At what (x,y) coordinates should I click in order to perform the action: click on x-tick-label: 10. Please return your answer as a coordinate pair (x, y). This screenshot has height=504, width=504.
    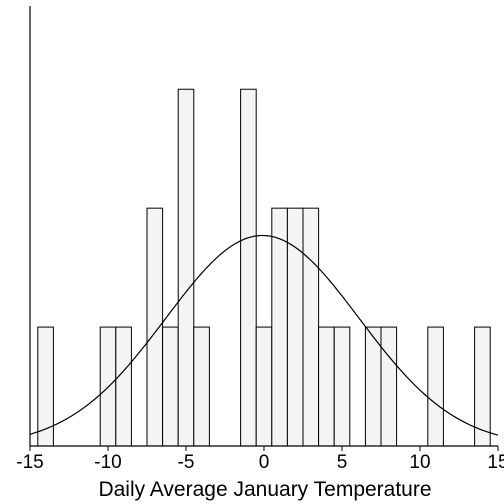
    Looking at the image, I should click on (419, 462).